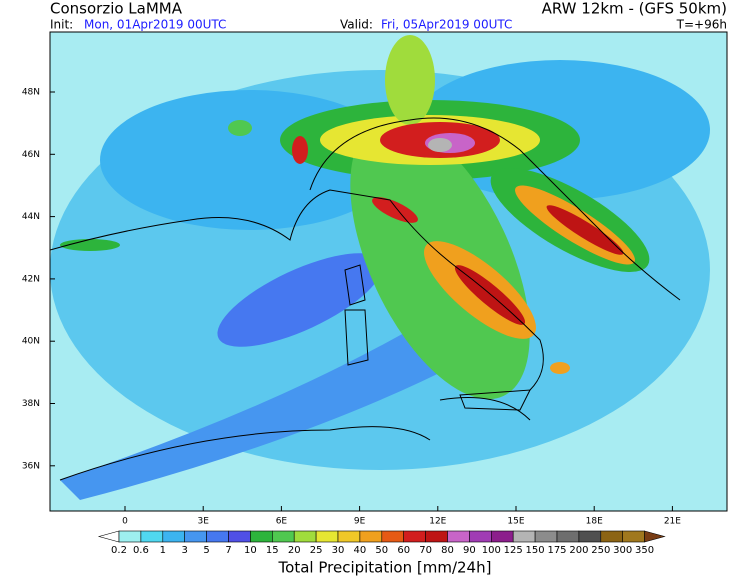 The width and height of the screenshot is (751, 580). What do you see at coordinates (119, 550) in the screenshot?
I see `colorbar-level: 0.2` at bounding box center [119, 550].